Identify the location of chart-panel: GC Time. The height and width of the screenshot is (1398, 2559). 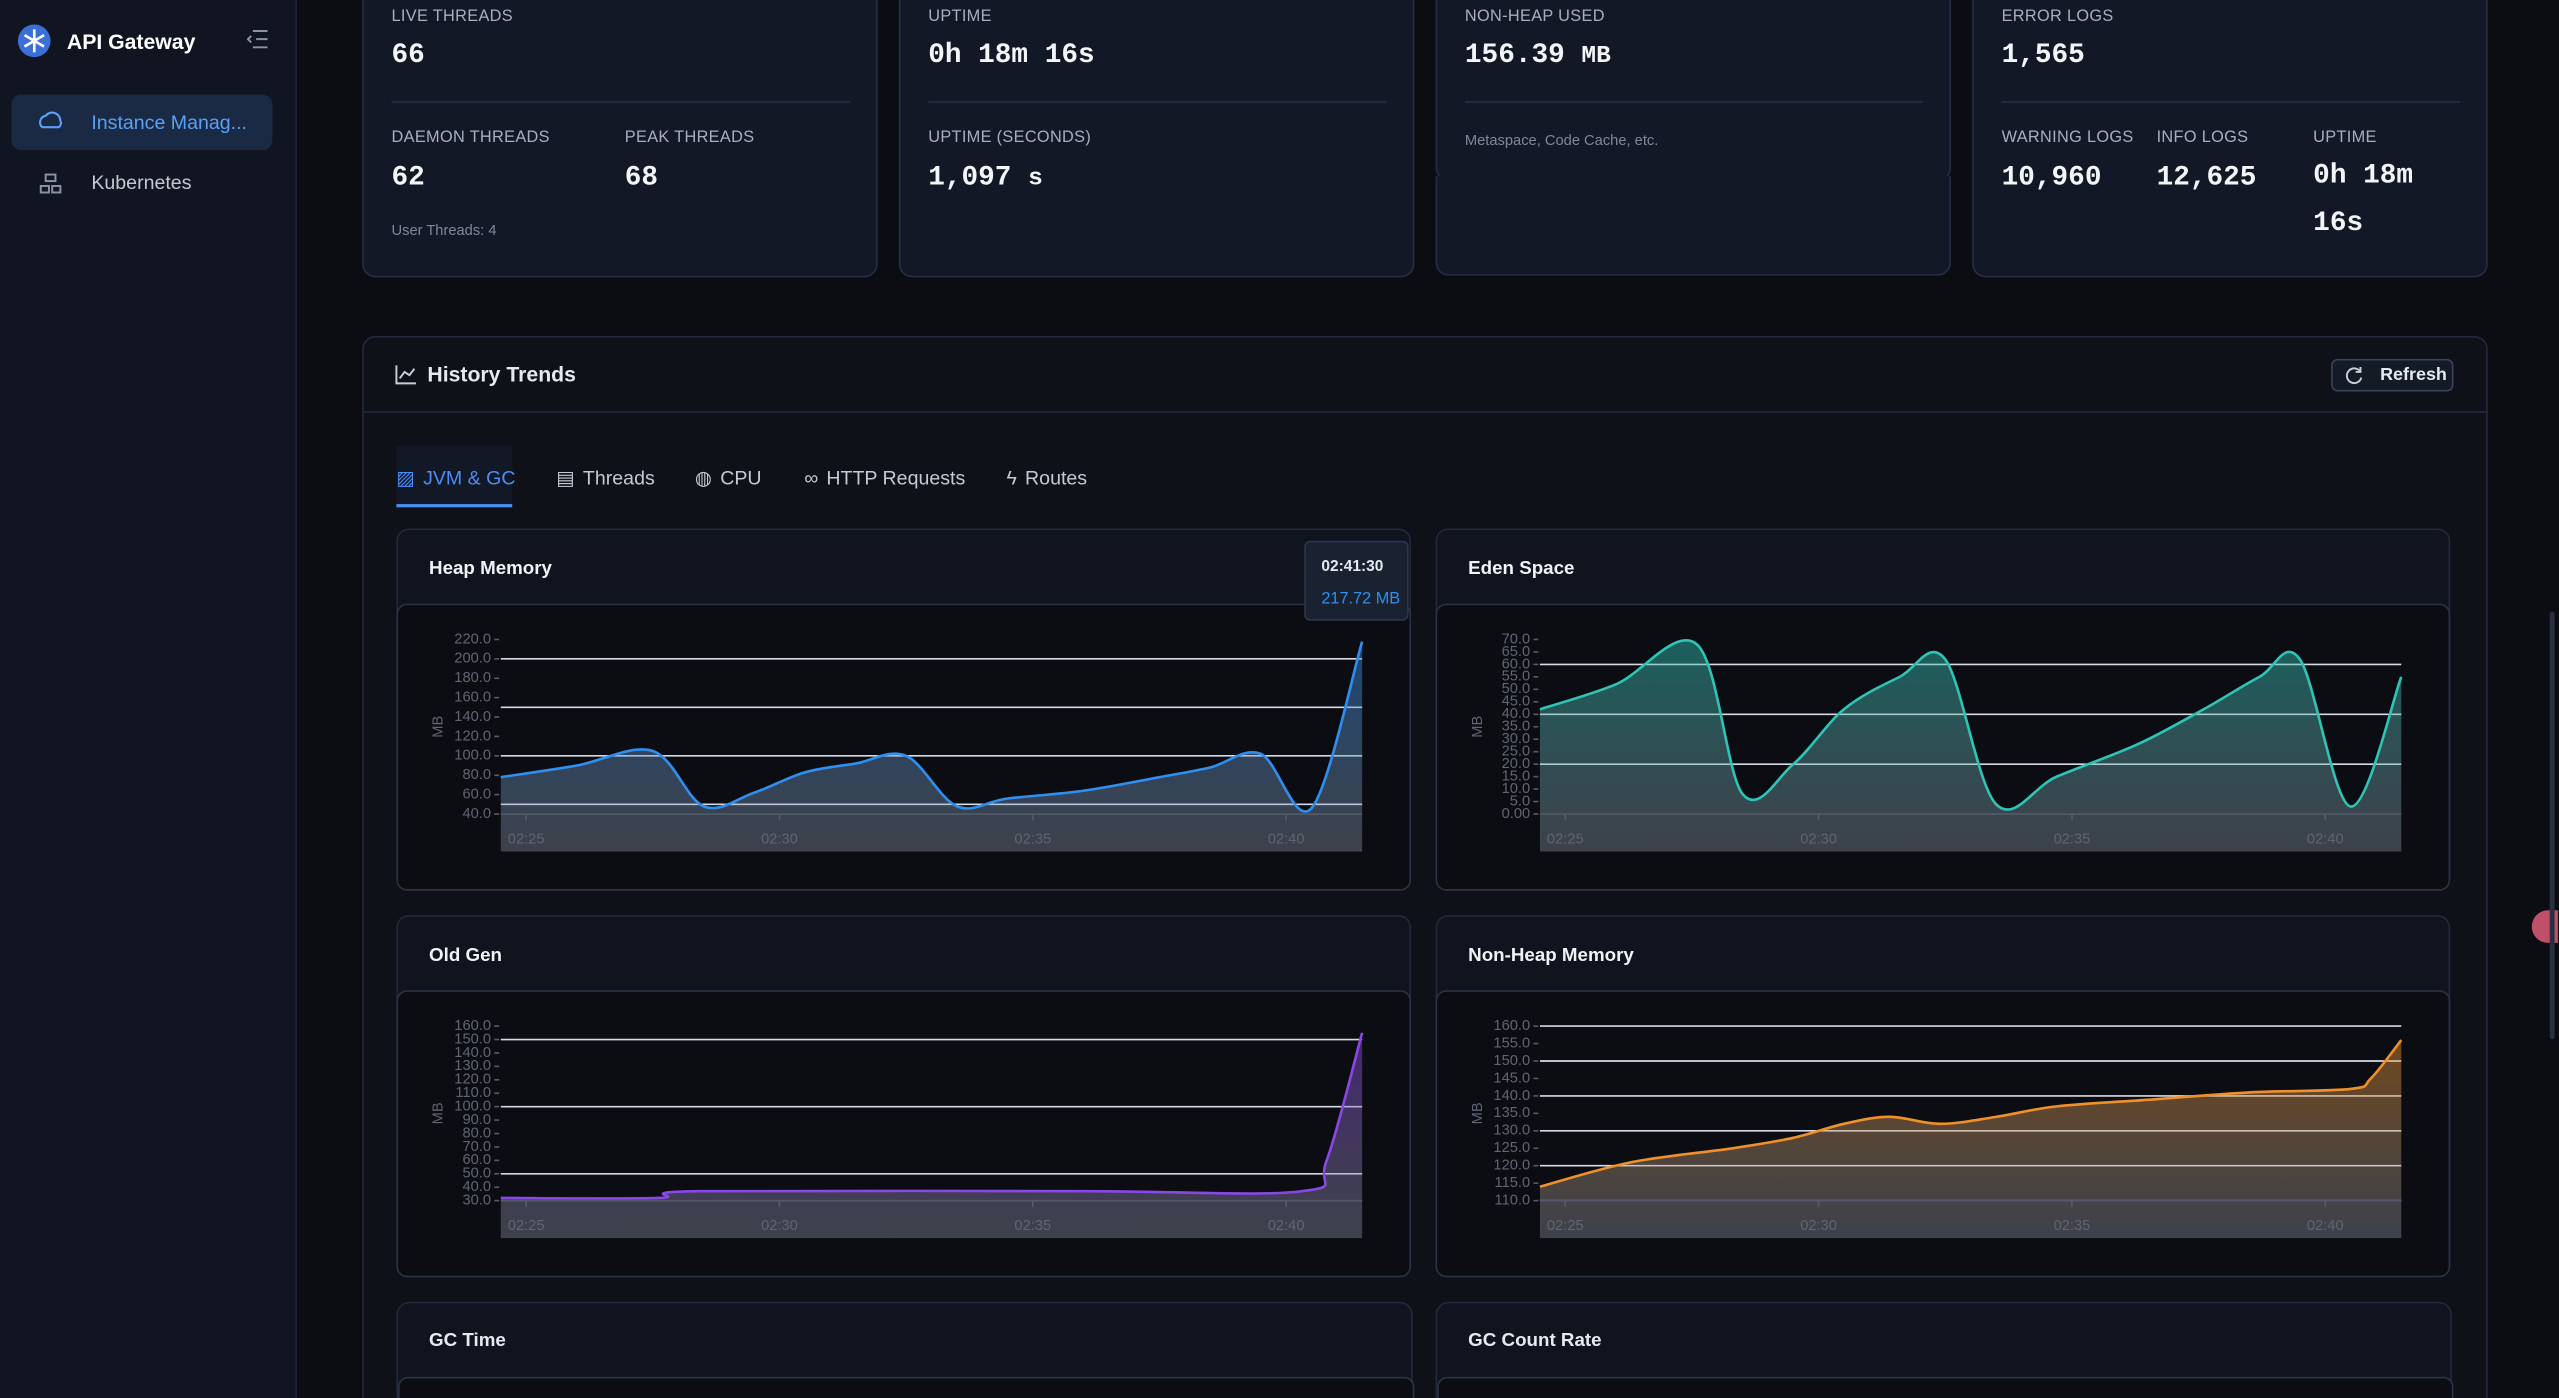
(905, 1349).